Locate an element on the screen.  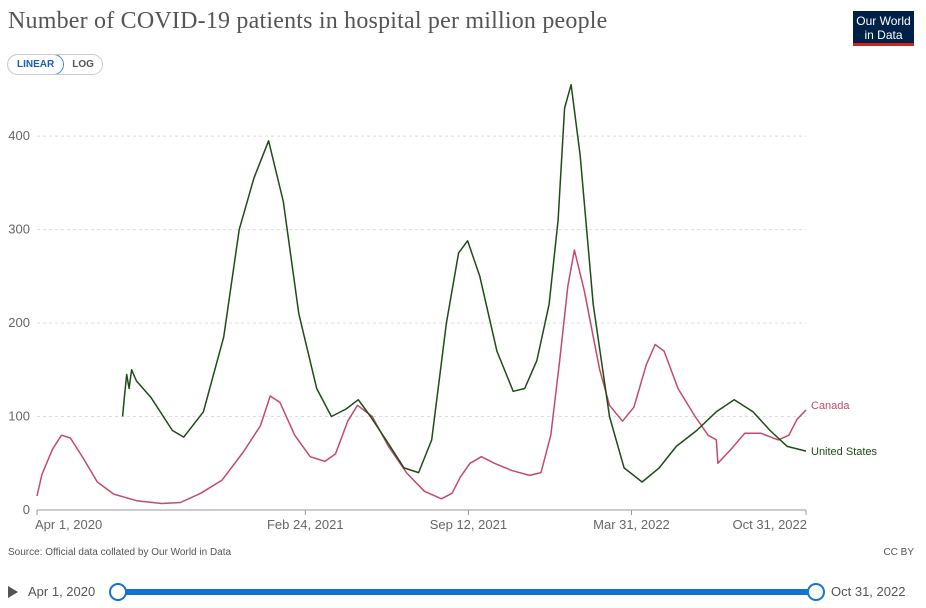
timeline-track is located at coordinates (466, 592).